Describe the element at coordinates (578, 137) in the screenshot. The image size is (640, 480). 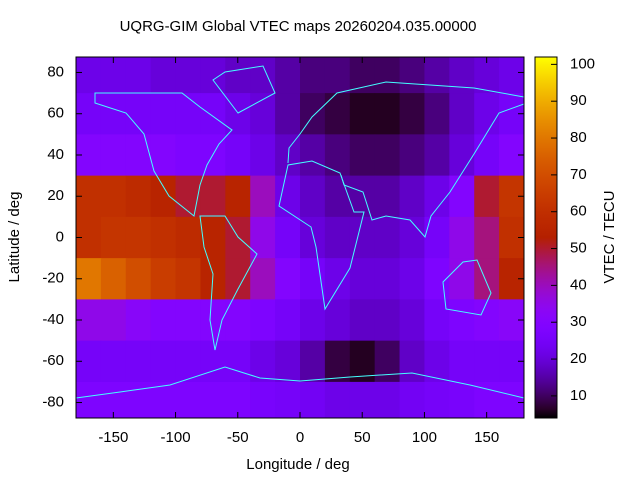
I see `colorbar-tick-label: 80` at that location.